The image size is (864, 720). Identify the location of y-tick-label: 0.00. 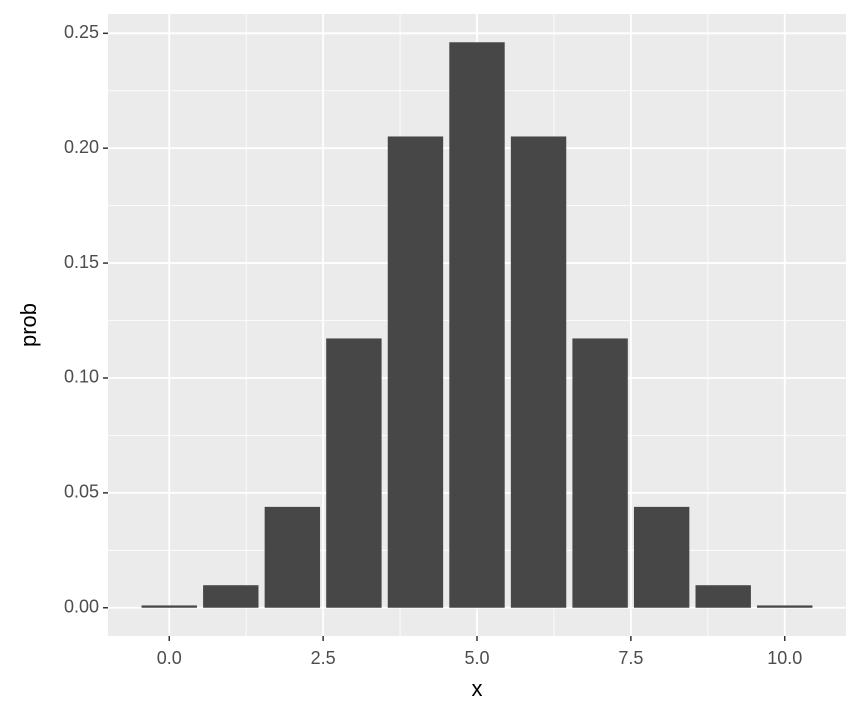
(81, 606).